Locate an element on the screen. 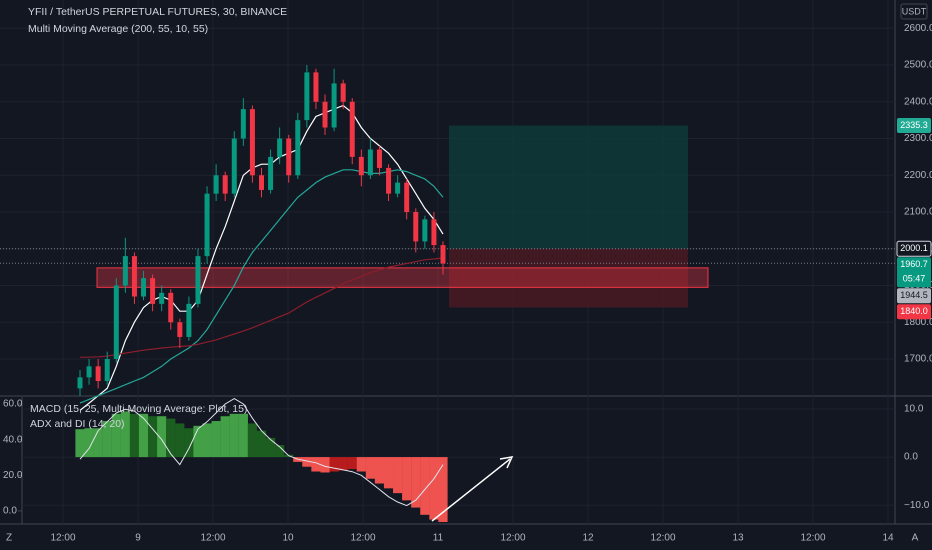  price-tick-label: 1800.0 is located at coordinates (918, 322).